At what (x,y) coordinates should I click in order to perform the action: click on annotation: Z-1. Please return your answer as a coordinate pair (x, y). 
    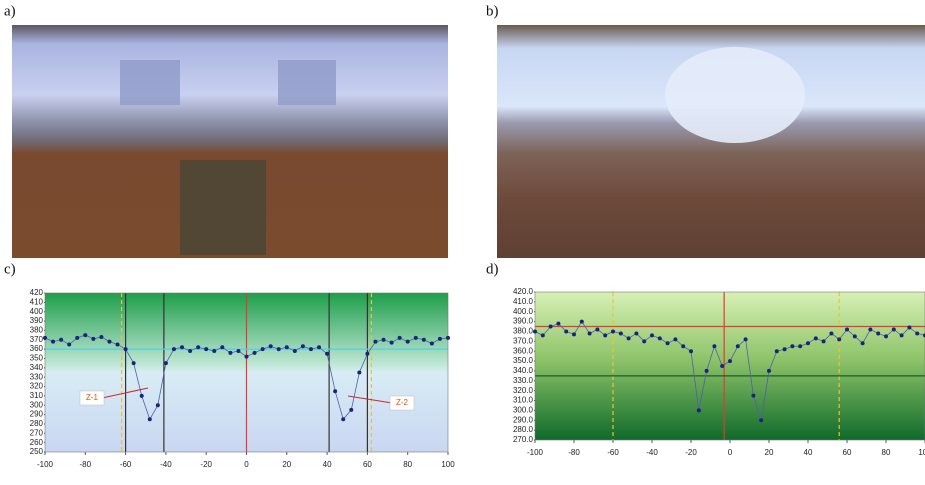
    Looking at the image, I should click on (92, 397).